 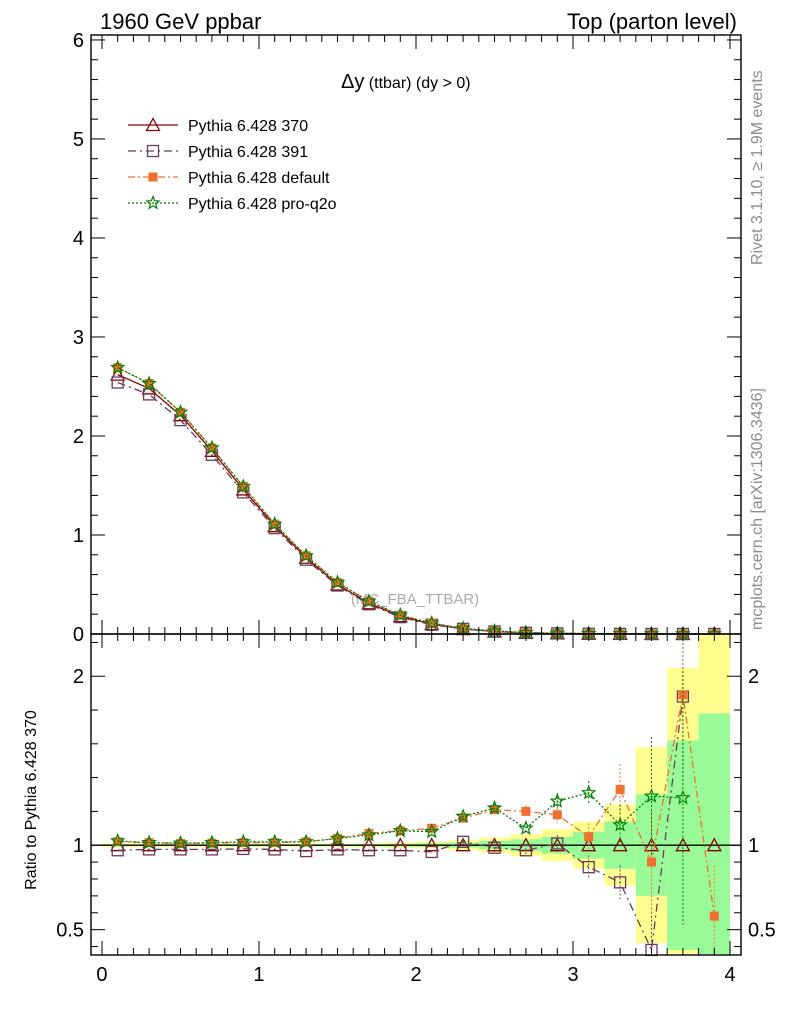 I want to click on ratio-ytick-label-right: 1, so click(x=753, y=846).